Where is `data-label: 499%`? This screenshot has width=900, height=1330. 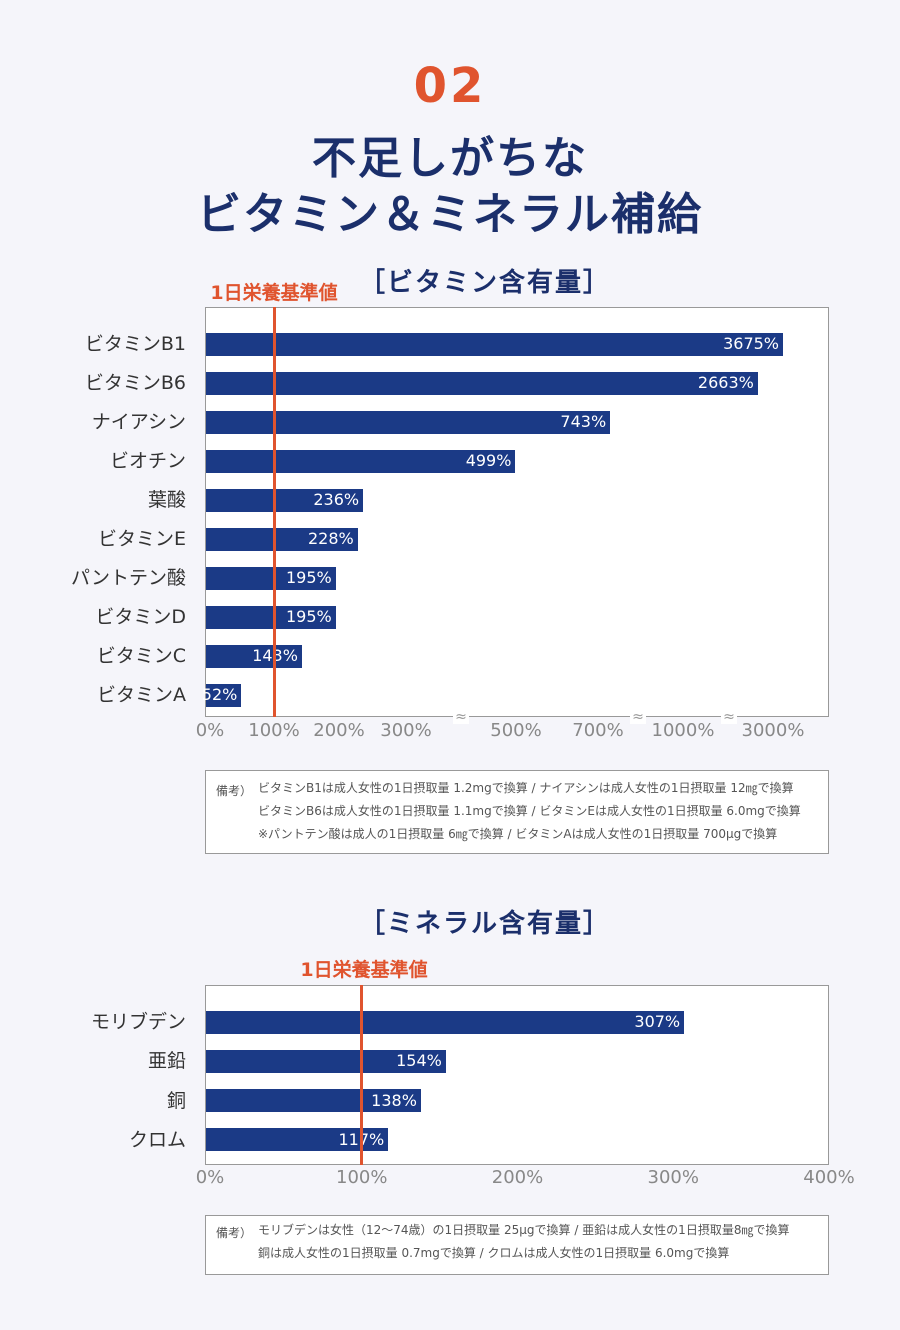 data-label: 499% is located at coordinates (488, 460).